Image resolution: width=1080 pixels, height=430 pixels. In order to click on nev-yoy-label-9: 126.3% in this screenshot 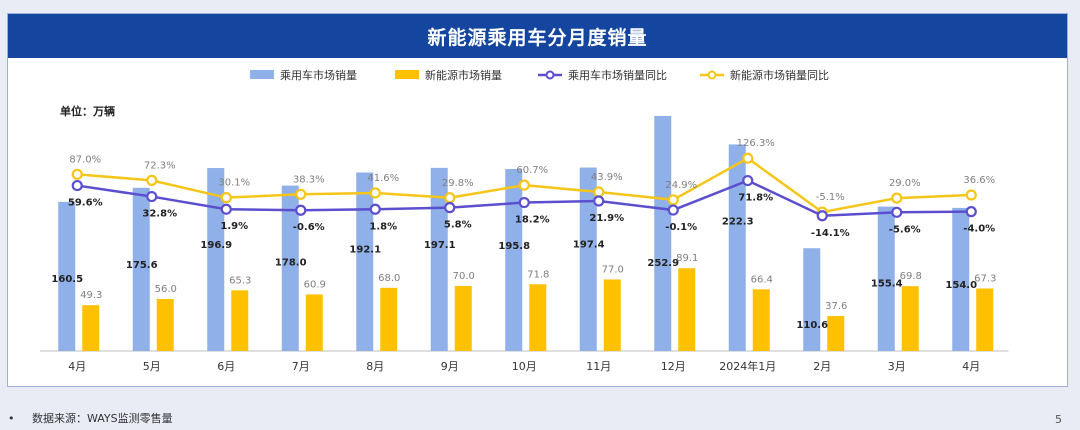, I will do `click(756, 143)`.